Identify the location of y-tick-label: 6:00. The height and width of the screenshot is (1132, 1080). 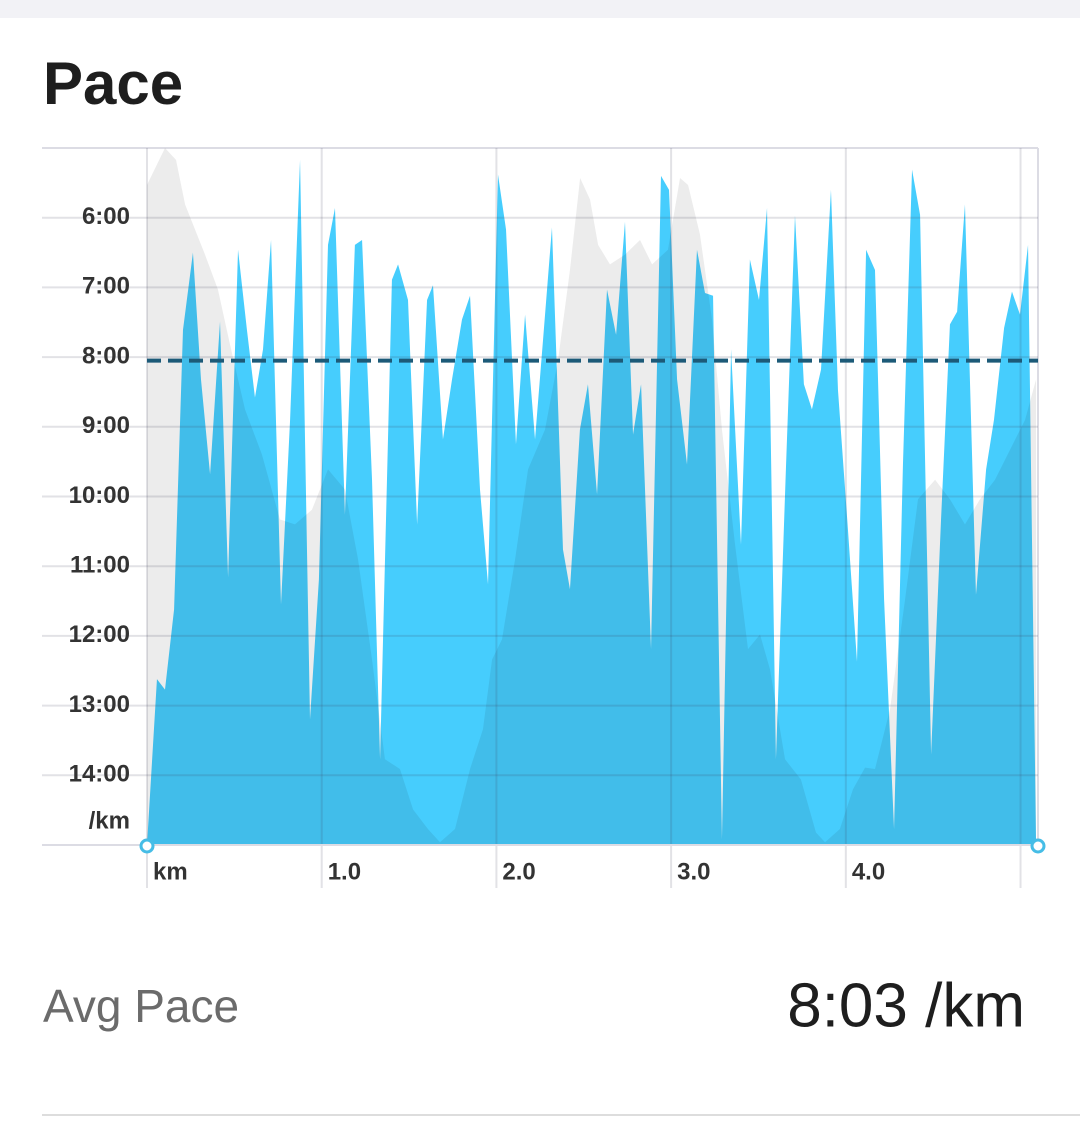
(106, 216).